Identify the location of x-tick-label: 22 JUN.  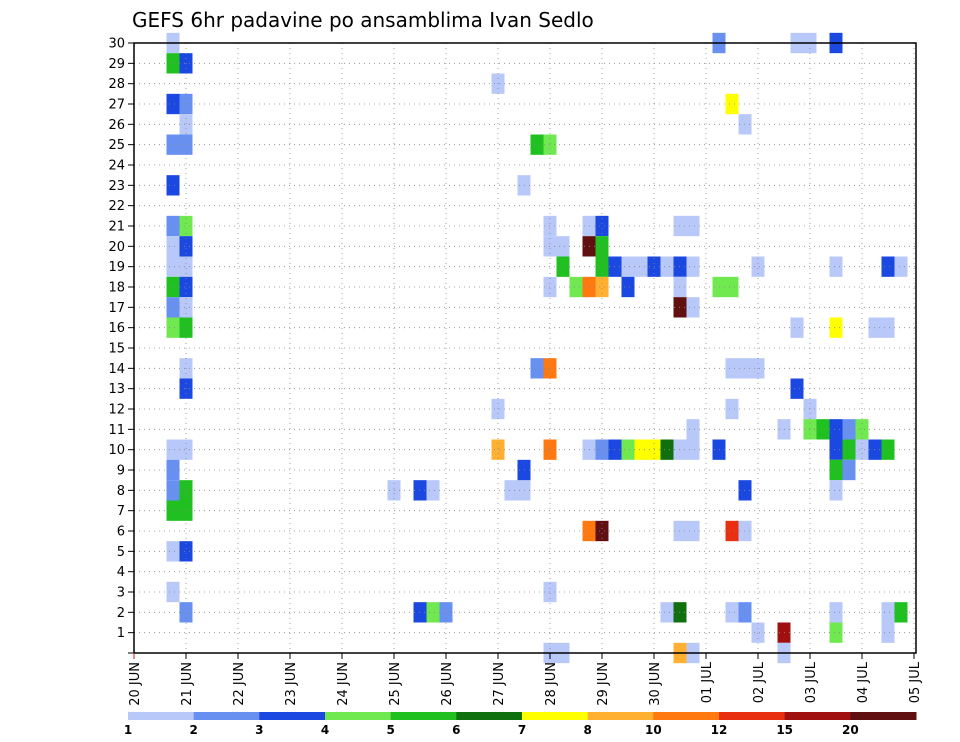
(239, 684).